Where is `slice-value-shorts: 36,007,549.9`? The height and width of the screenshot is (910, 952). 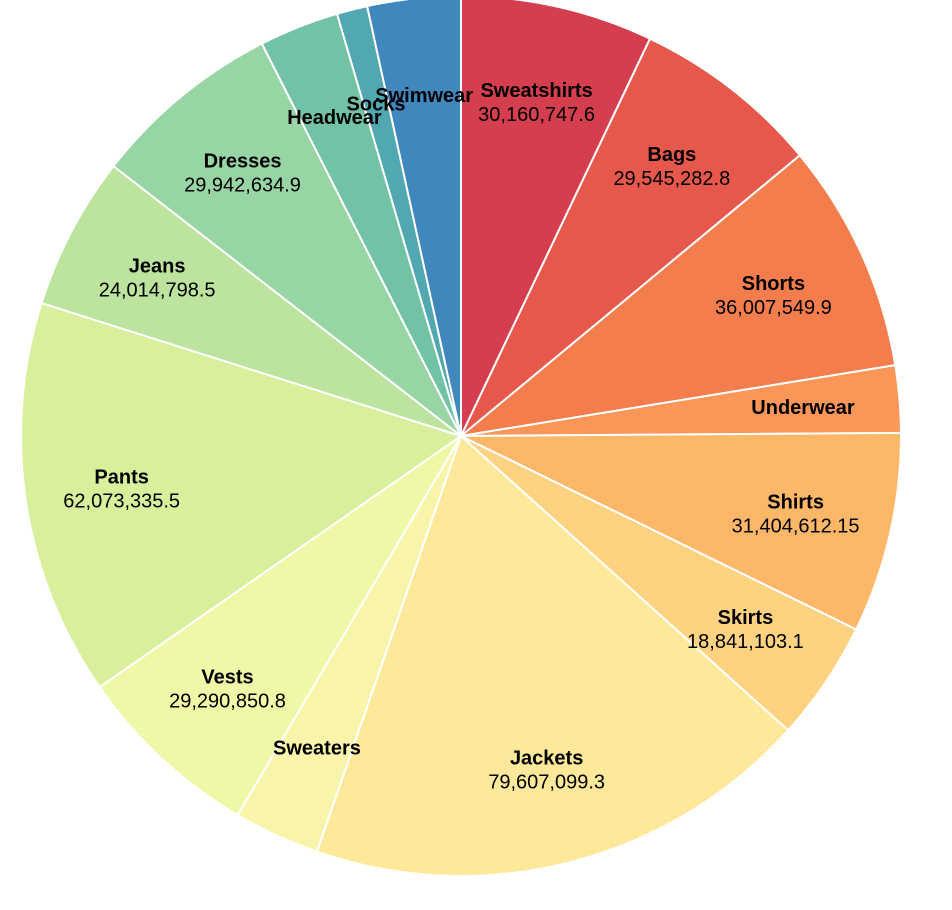
slice-value-shorts: 36,007,549.9 is located at coordinates (773, 308).